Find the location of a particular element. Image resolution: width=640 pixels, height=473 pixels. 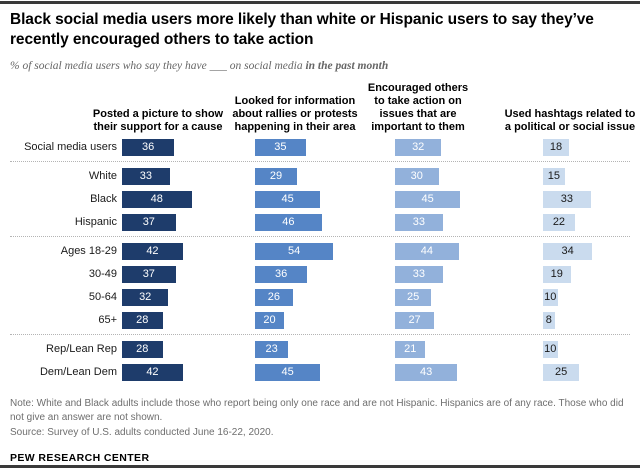

bar: 10 is located at coordinates (550, 349).